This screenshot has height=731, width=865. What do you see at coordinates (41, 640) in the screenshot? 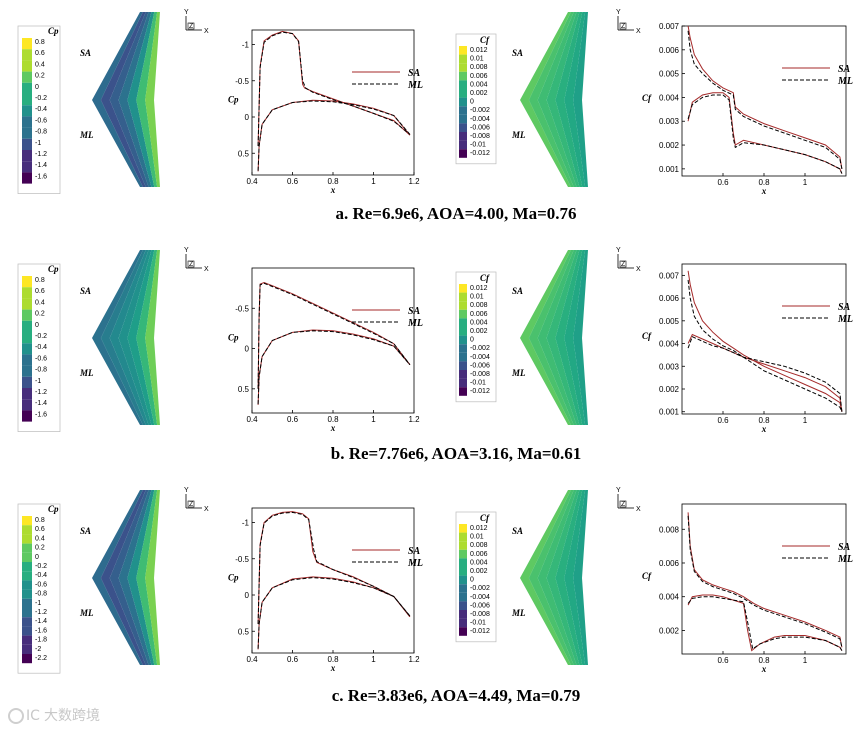
I see `cp-colorbar-tick: -1.8` at bounding box center [41, 640].